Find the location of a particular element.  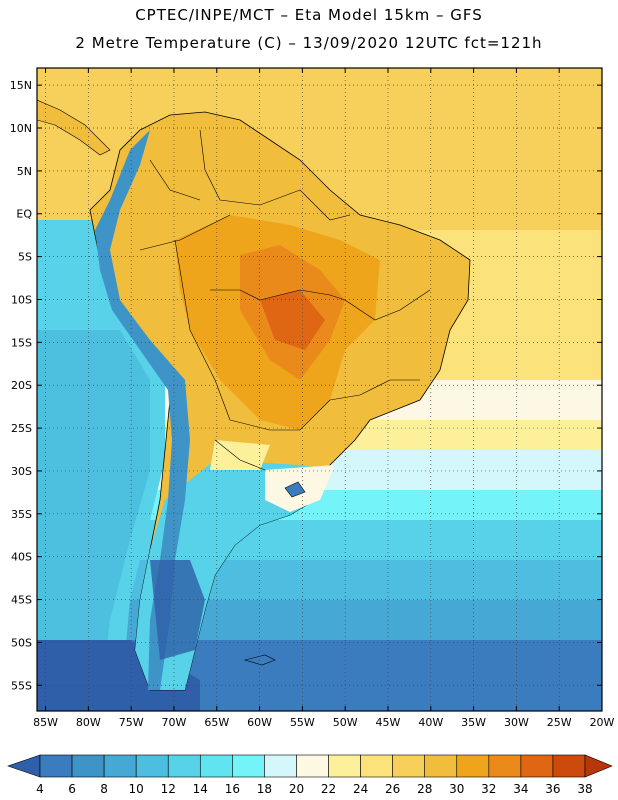

lat-label: 10N is located at coordinates (21, 128).